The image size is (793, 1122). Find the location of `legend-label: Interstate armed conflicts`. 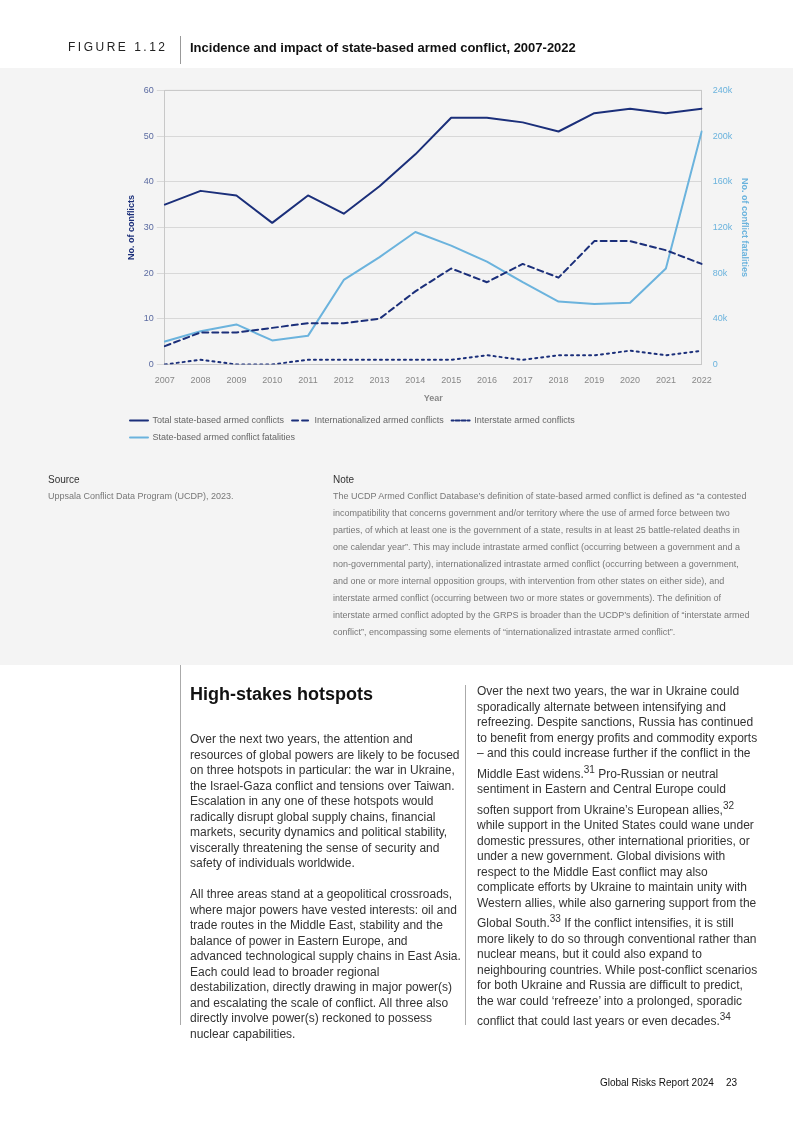

legend-label: Interstate armed conflicts is located at coordinates (525, 419).